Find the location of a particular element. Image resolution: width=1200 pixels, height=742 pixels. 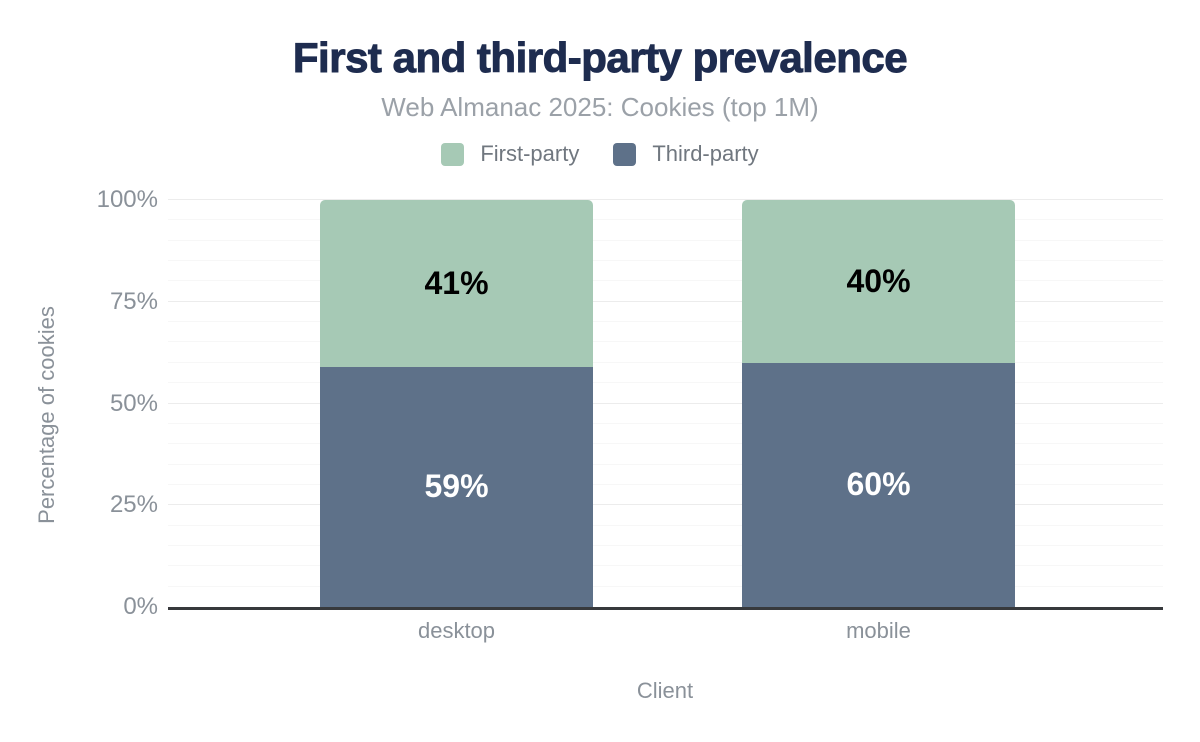

y-tick-label-25: 25% is located at coordinates (133, 505).